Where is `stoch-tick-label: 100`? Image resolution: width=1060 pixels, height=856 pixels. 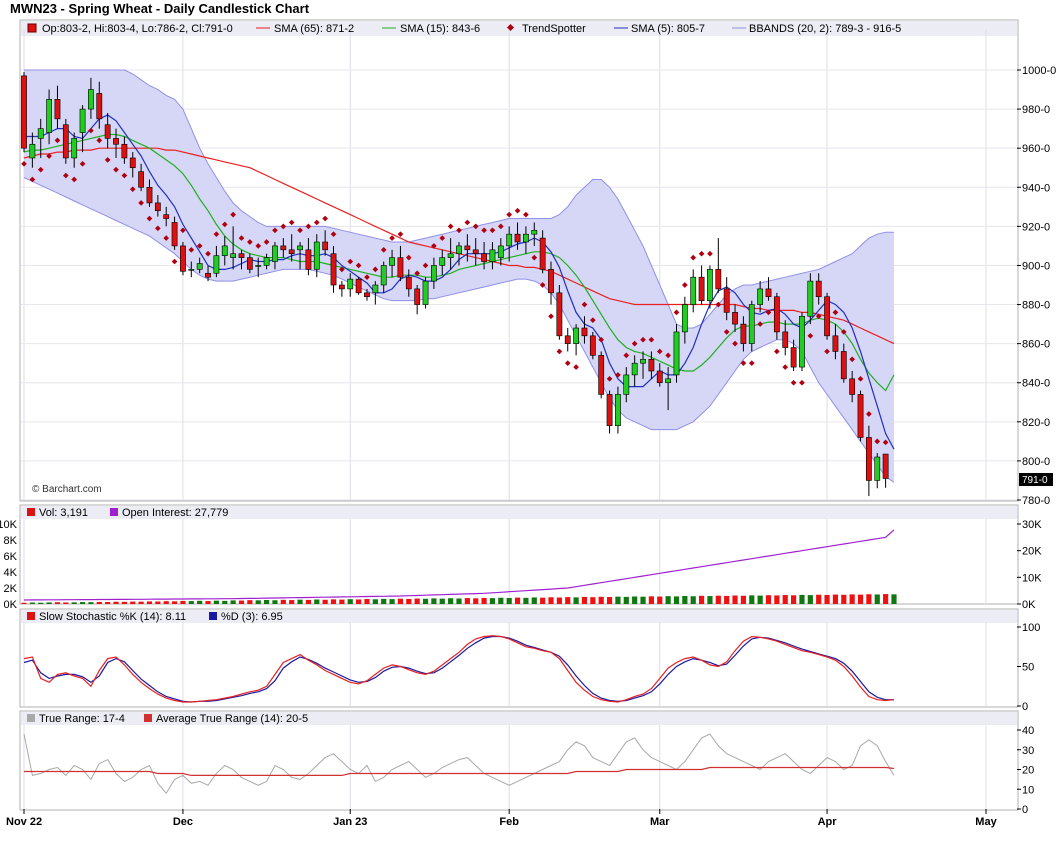 stoch-tick-label: 100 is located at coordinates (1031, 628).